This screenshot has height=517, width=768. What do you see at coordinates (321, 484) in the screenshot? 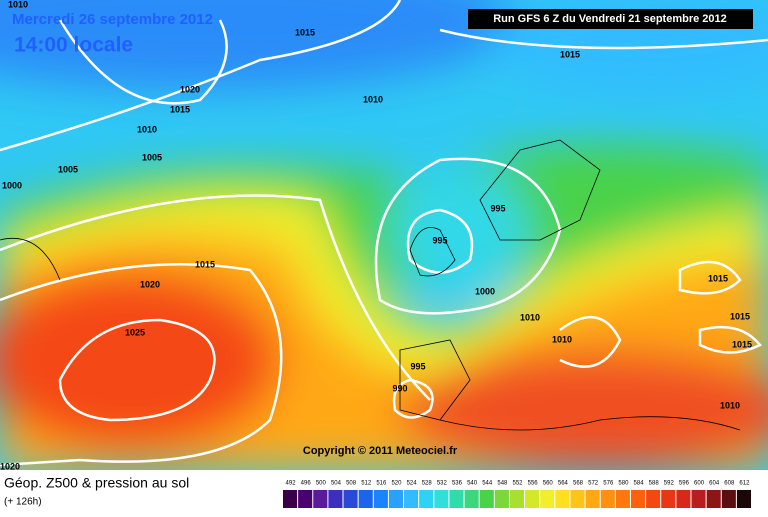
I see `legend-tick-label: 500` at bounding box center [321, 484].